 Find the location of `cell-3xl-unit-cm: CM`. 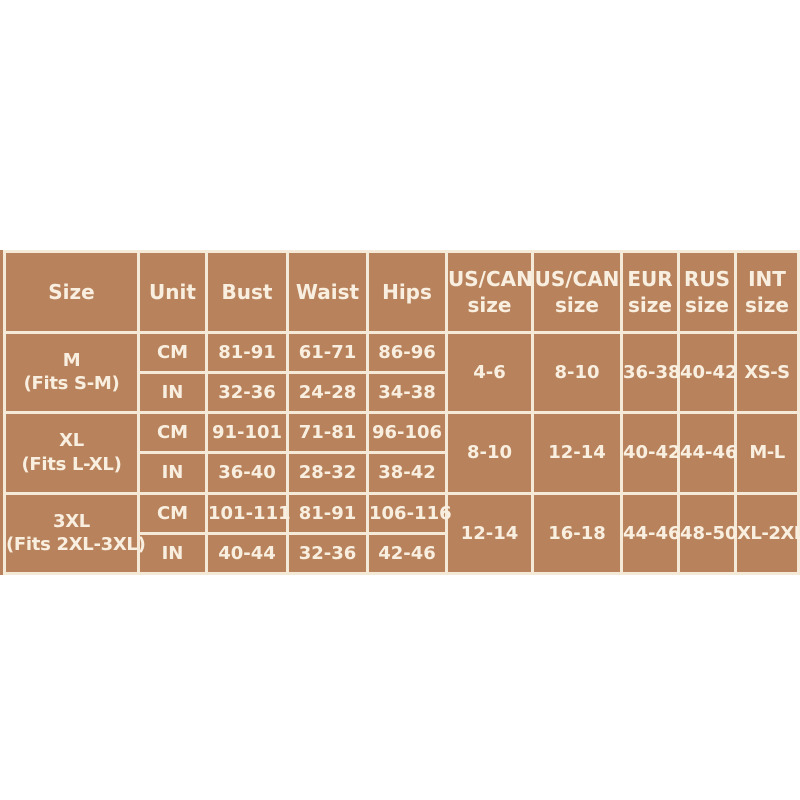

cell-3xl-unit-cm: CM is located at coordinates (172, 513).